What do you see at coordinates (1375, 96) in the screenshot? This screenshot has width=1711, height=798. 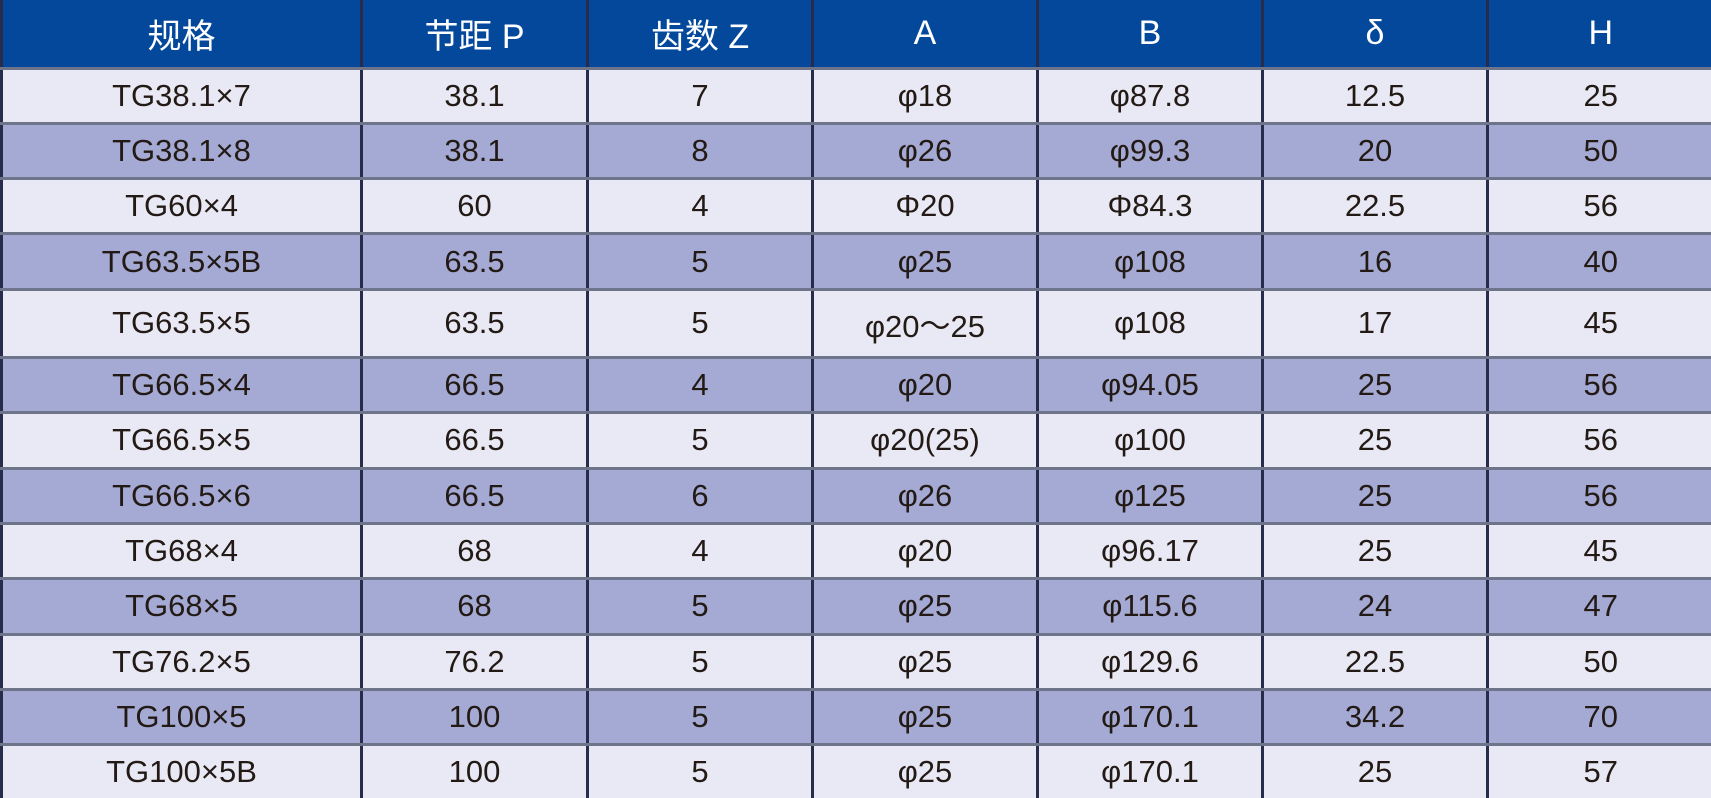 I see `cell-delta: 12.5` at bounding box center [1375, 96].